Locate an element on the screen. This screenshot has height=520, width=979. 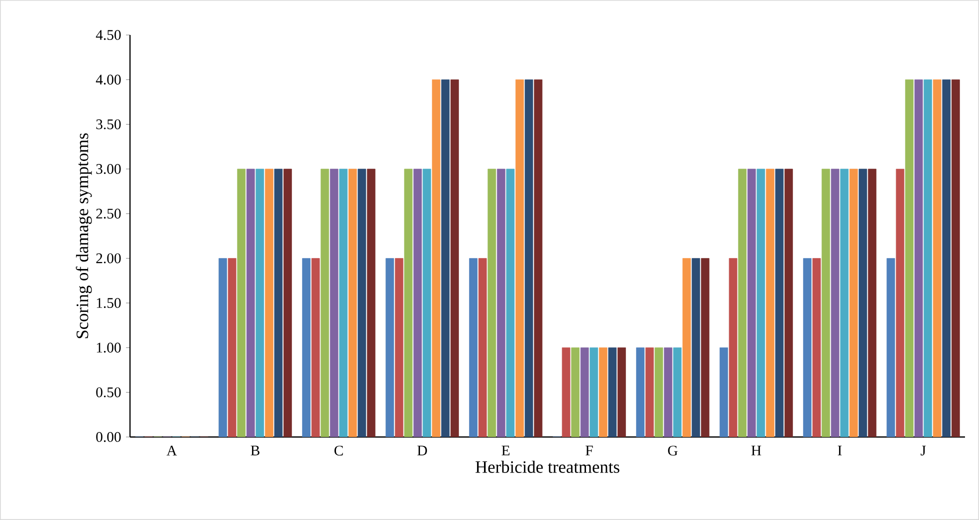
x-tick-label: J is located at coordinates (923, 451).